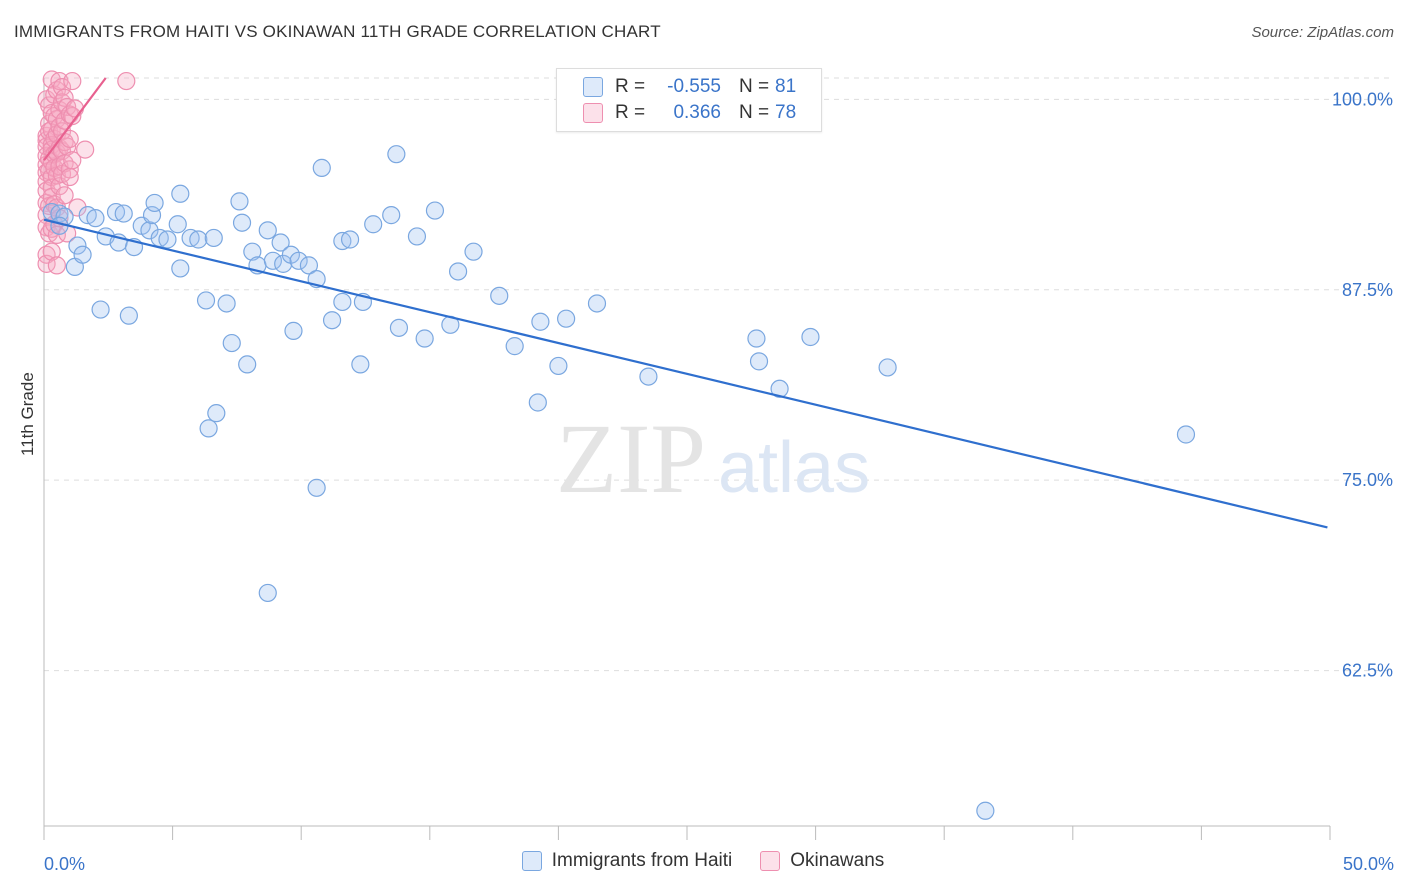  What do you see at coordinates (1322, 32) in the screenshot?
I see `source-label: Source: ZipAtlas.com` at bounding box center [1322, 32].